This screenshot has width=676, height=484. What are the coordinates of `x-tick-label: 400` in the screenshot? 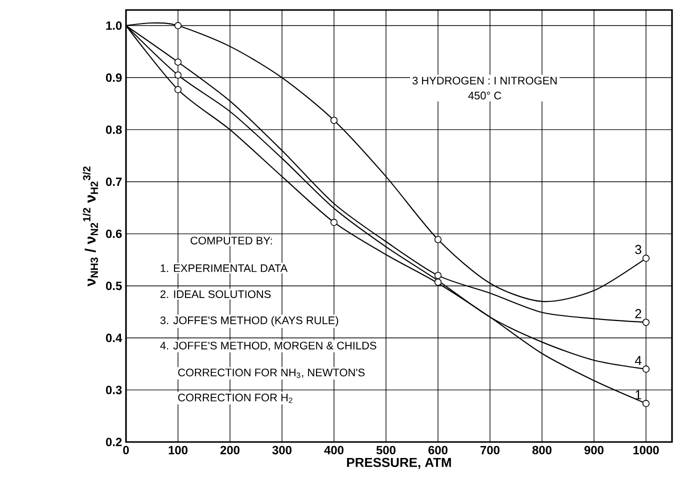 It's located at (334, 450).